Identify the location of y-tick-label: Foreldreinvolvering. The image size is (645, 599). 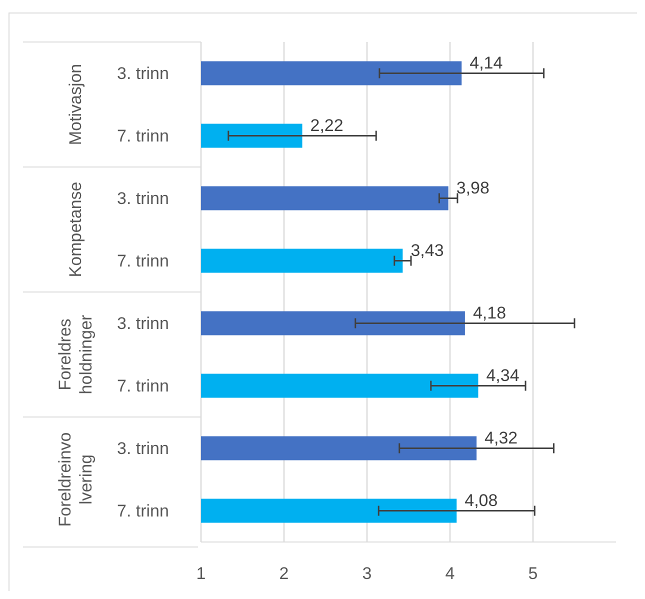
(75, 479).